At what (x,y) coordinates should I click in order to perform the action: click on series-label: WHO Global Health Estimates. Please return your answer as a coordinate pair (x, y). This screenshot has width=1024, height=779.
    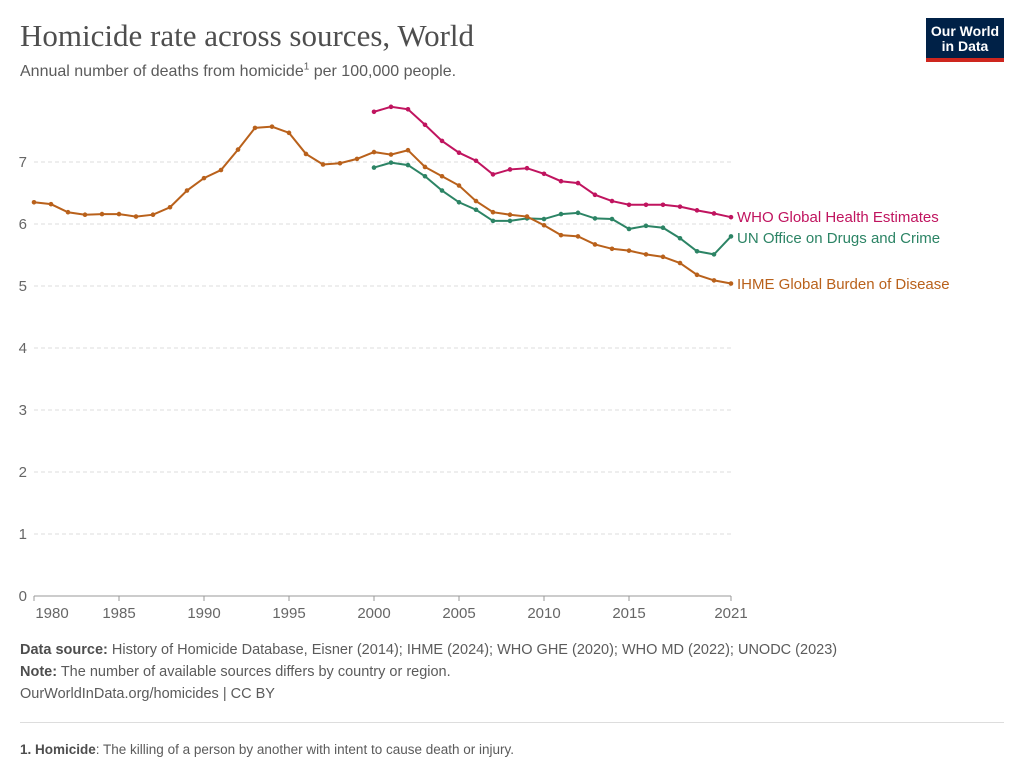
    Looking at the image, I should click on (838, 217).